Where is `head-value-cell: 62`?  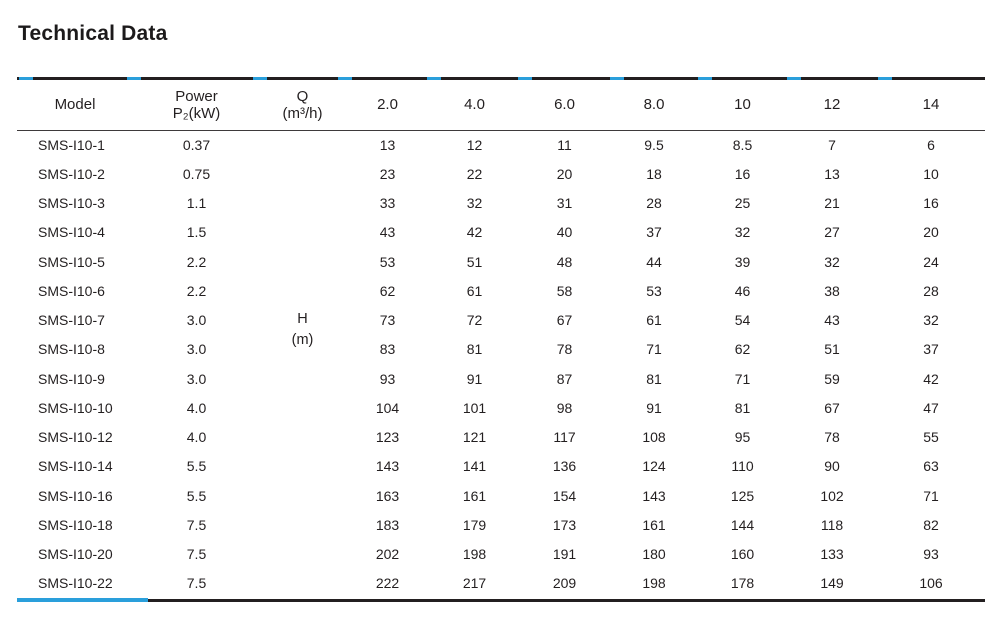 head-value-cell: 62 is located at coordinates (387, 290).